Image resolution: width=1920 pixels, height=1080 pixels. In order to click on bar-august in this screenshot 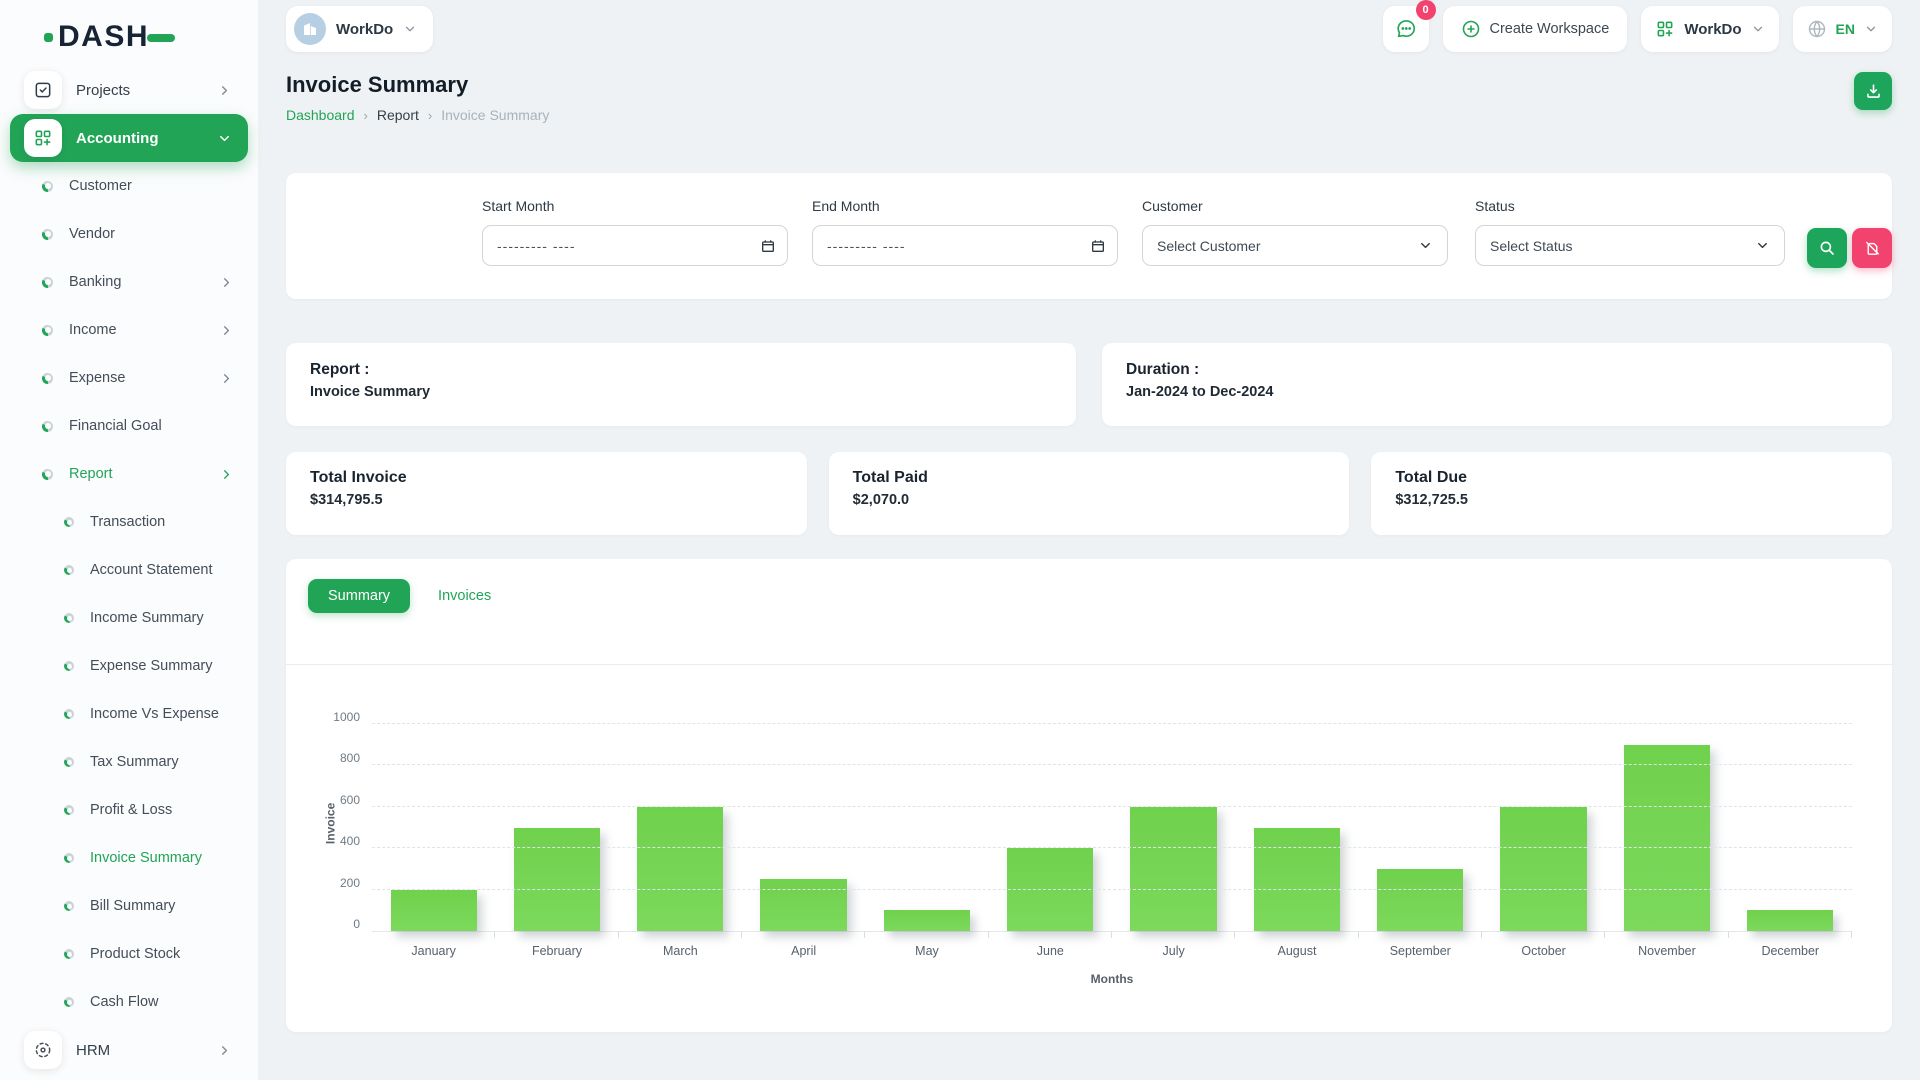, I will do `click(1297, 879)`.